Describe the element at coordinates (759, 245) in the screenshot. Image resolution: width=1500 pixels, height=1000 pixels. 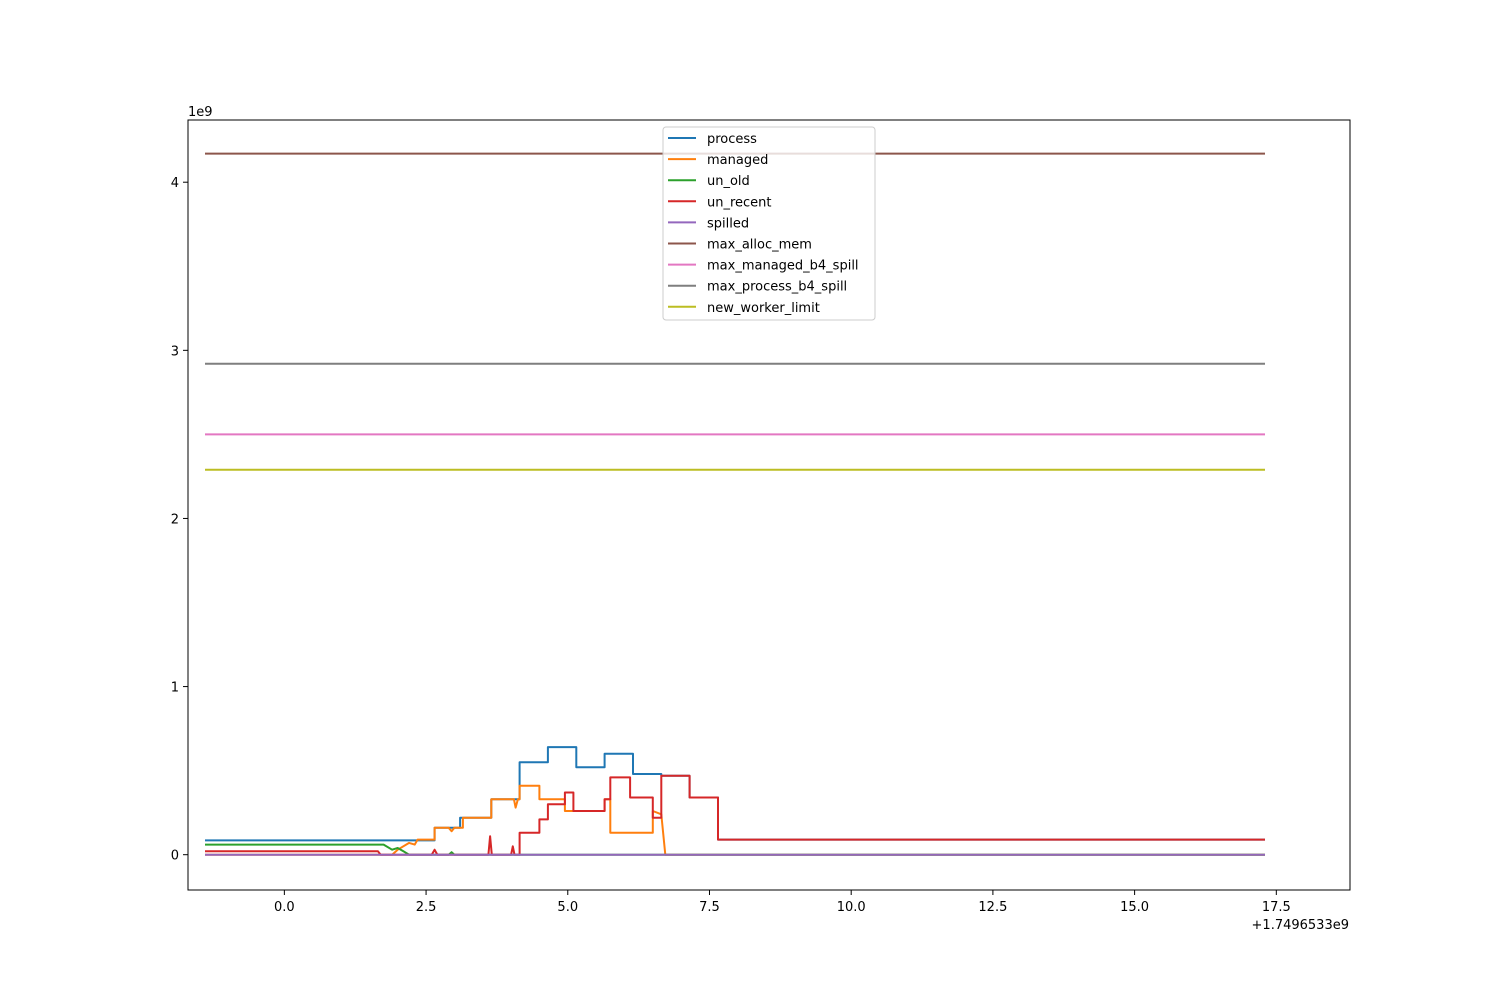
I see `legend-label-max-alloc-mem: max_alloc_mem` at that location.